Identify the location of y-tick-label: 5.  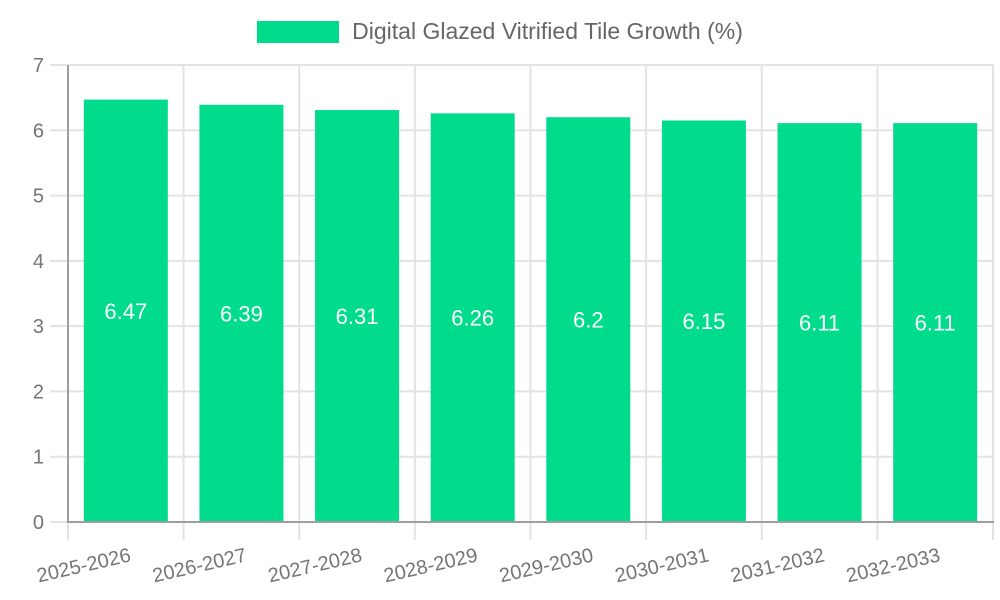
(38, 197).